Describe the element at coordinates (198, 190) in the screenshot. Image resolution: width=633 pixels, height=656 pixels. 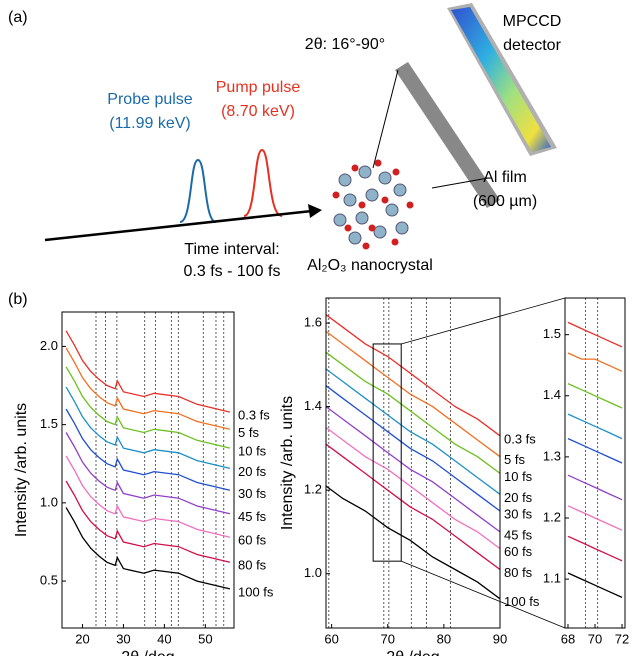
I see `probe-pulse` at that location.